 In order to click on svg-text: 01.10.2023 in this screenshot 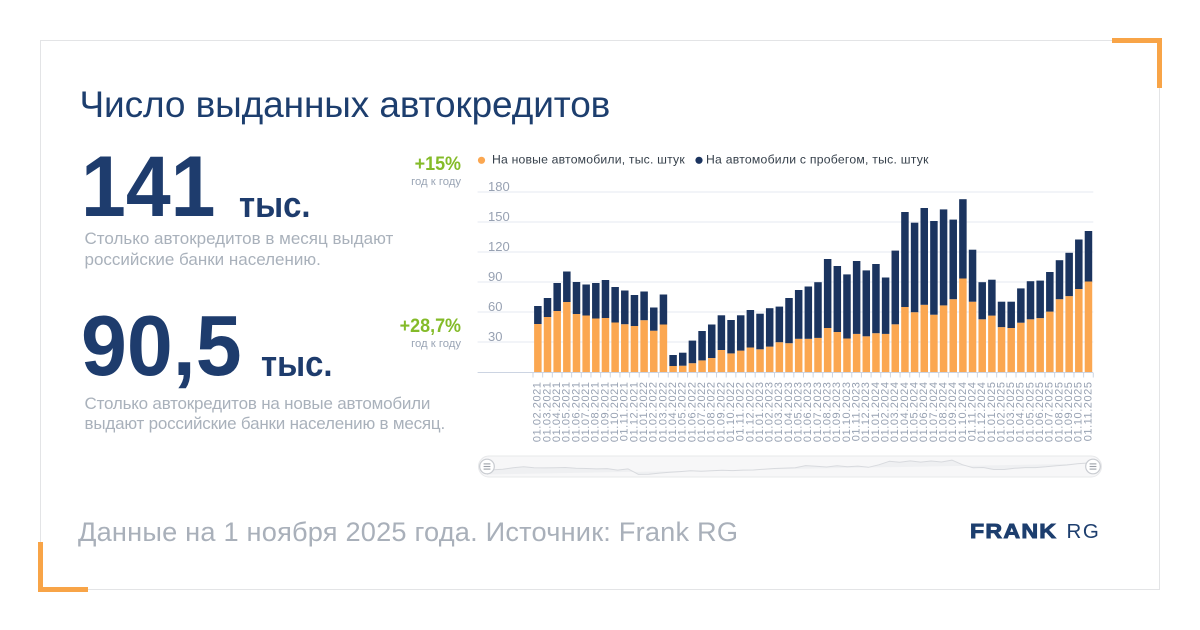, I will do `click(847, 412)`.